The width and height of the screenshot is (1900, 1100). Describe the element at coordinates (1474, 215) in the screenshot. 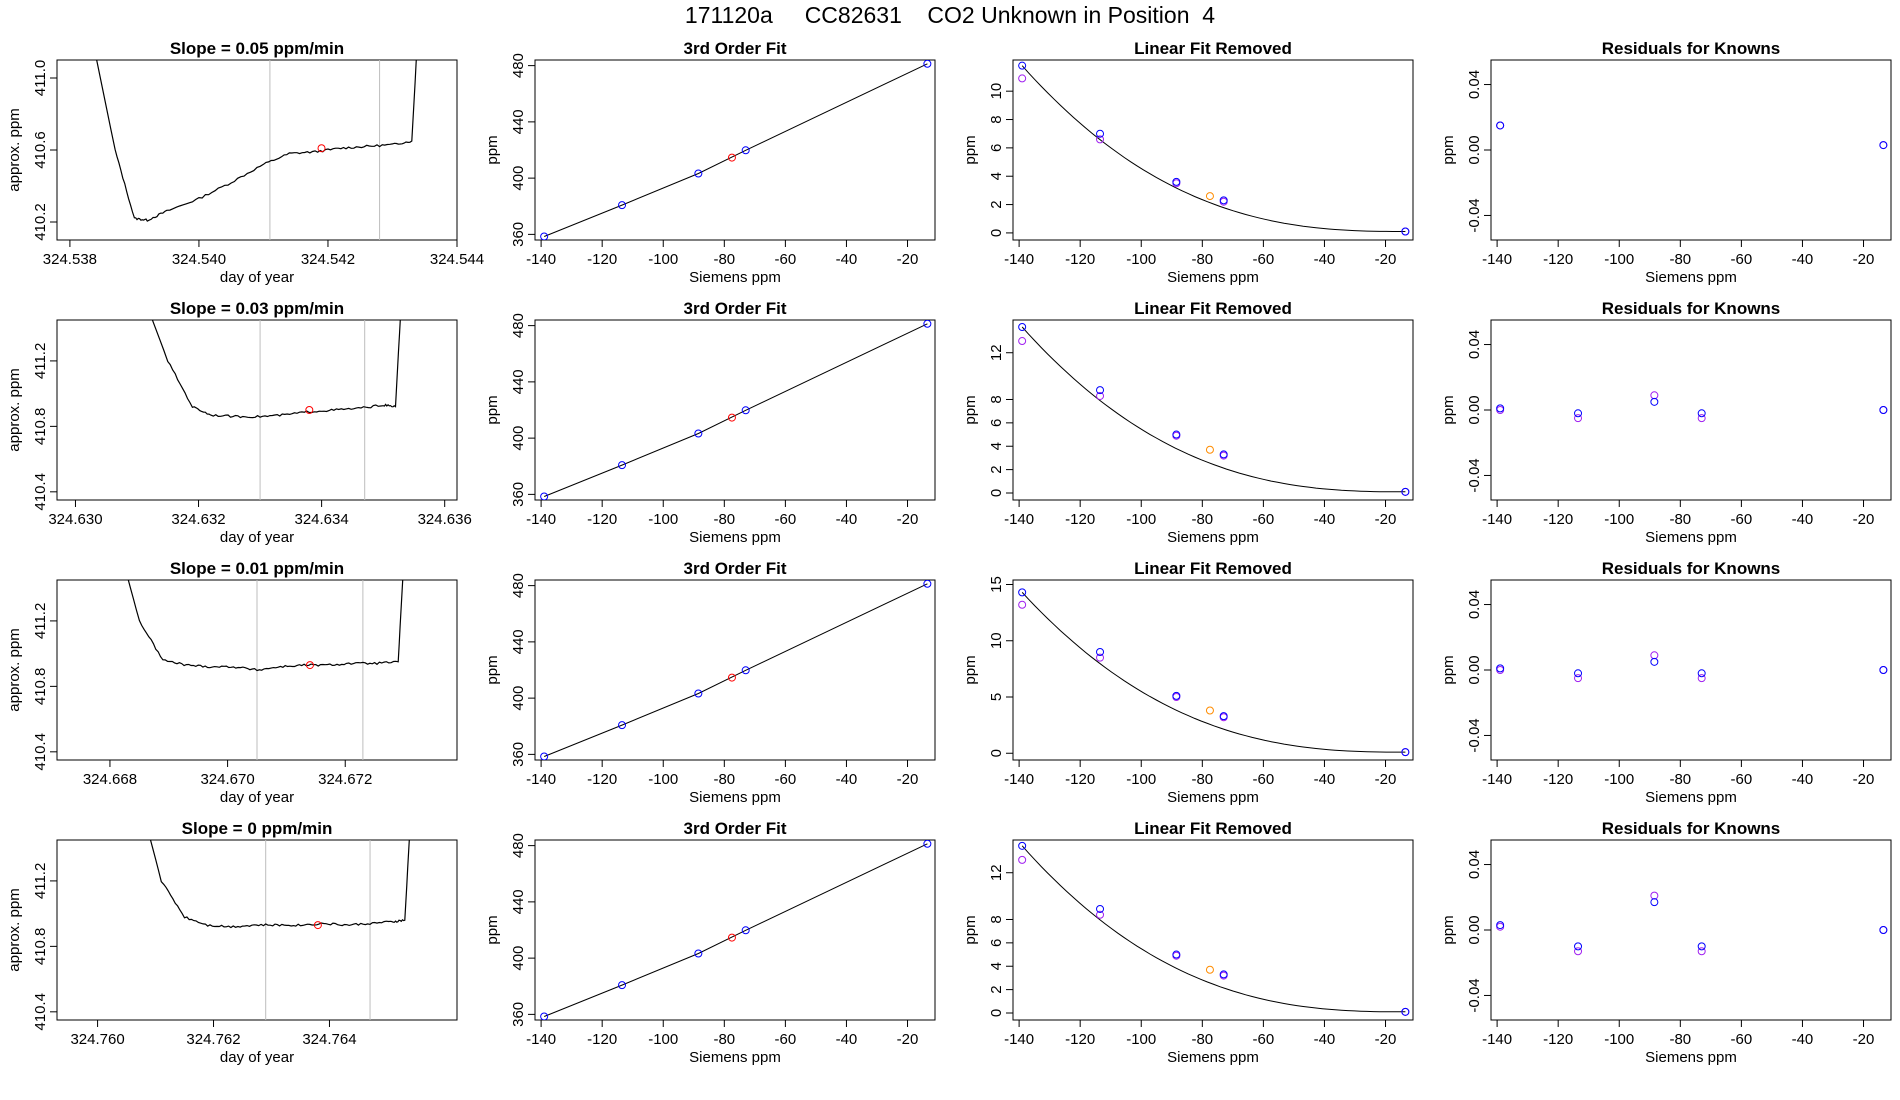

I see `y-tick-label: -0.04` at that location.